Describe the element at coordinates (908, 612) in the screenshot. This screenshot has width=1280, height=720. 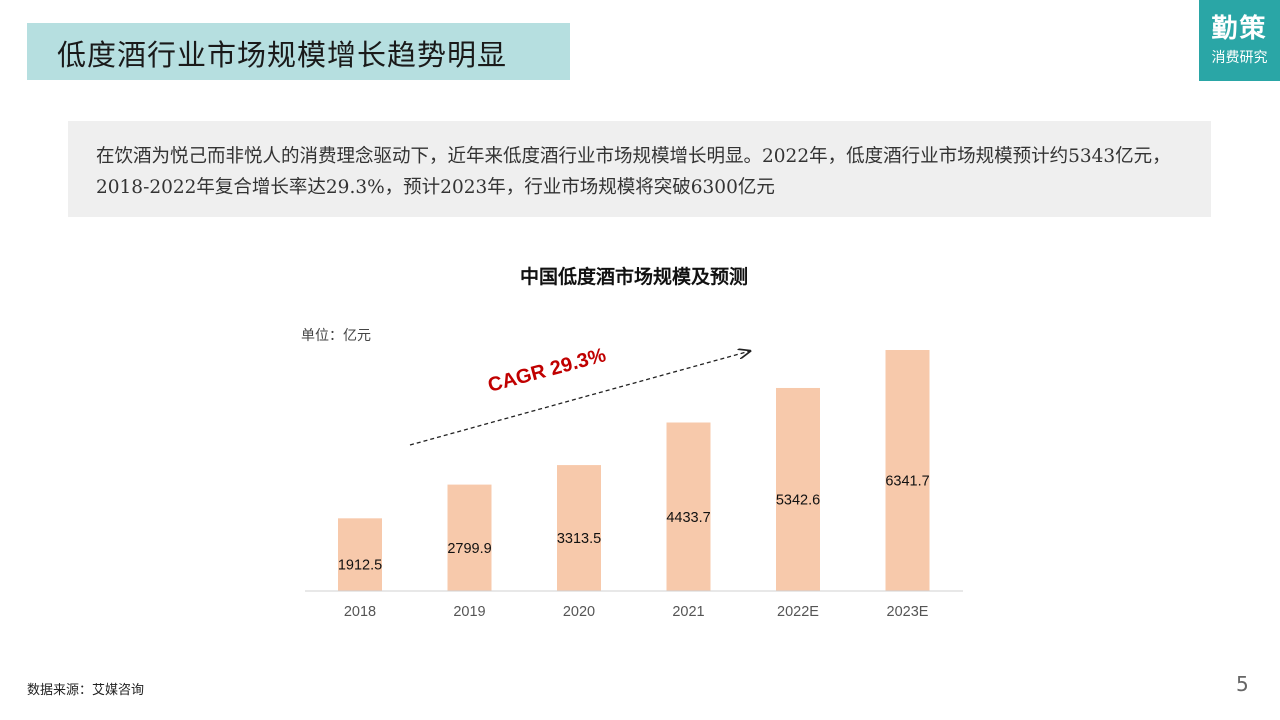
I see `x-tick-label-2023E: 2023E` at that location.